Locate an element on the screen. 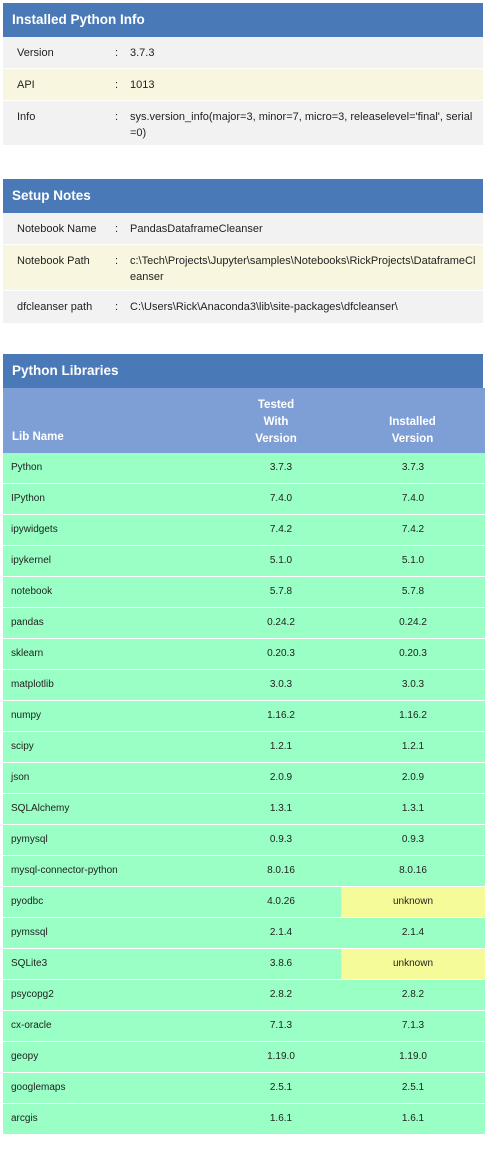 This screenshot has width=488, height=1151. table-row: geopy 1.19.0 1.19.0 is located at coordinates (244, 1056).